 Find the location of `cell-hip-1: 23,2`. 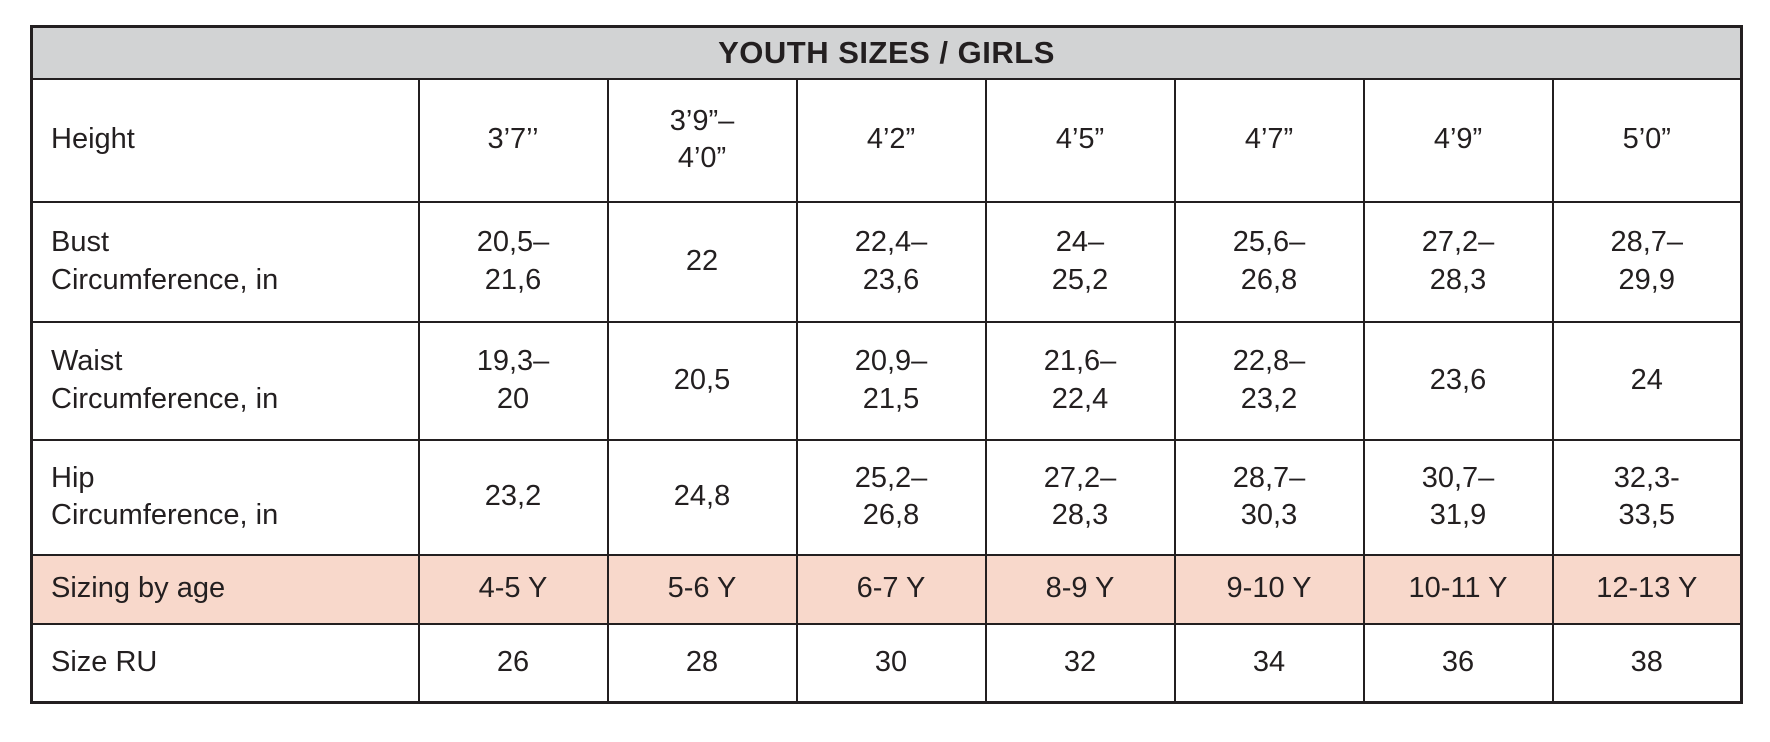

cell-hip-1: 23,2 is located at coordinates (513, 497).